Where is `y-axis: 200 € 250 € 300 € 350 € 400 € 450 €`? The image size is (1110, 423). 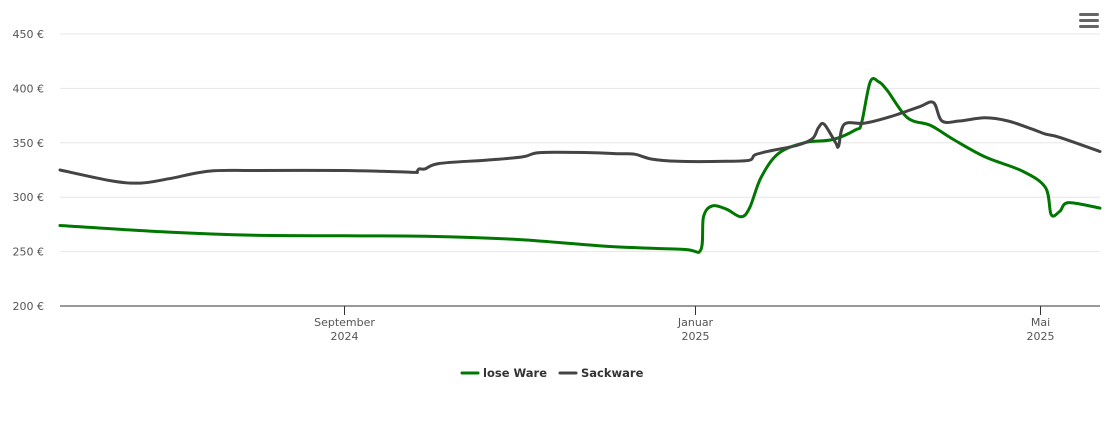 y-axis: 200 € 250 € 300 € 350 € 400 € 450 € is located at coordinates (29, 170).